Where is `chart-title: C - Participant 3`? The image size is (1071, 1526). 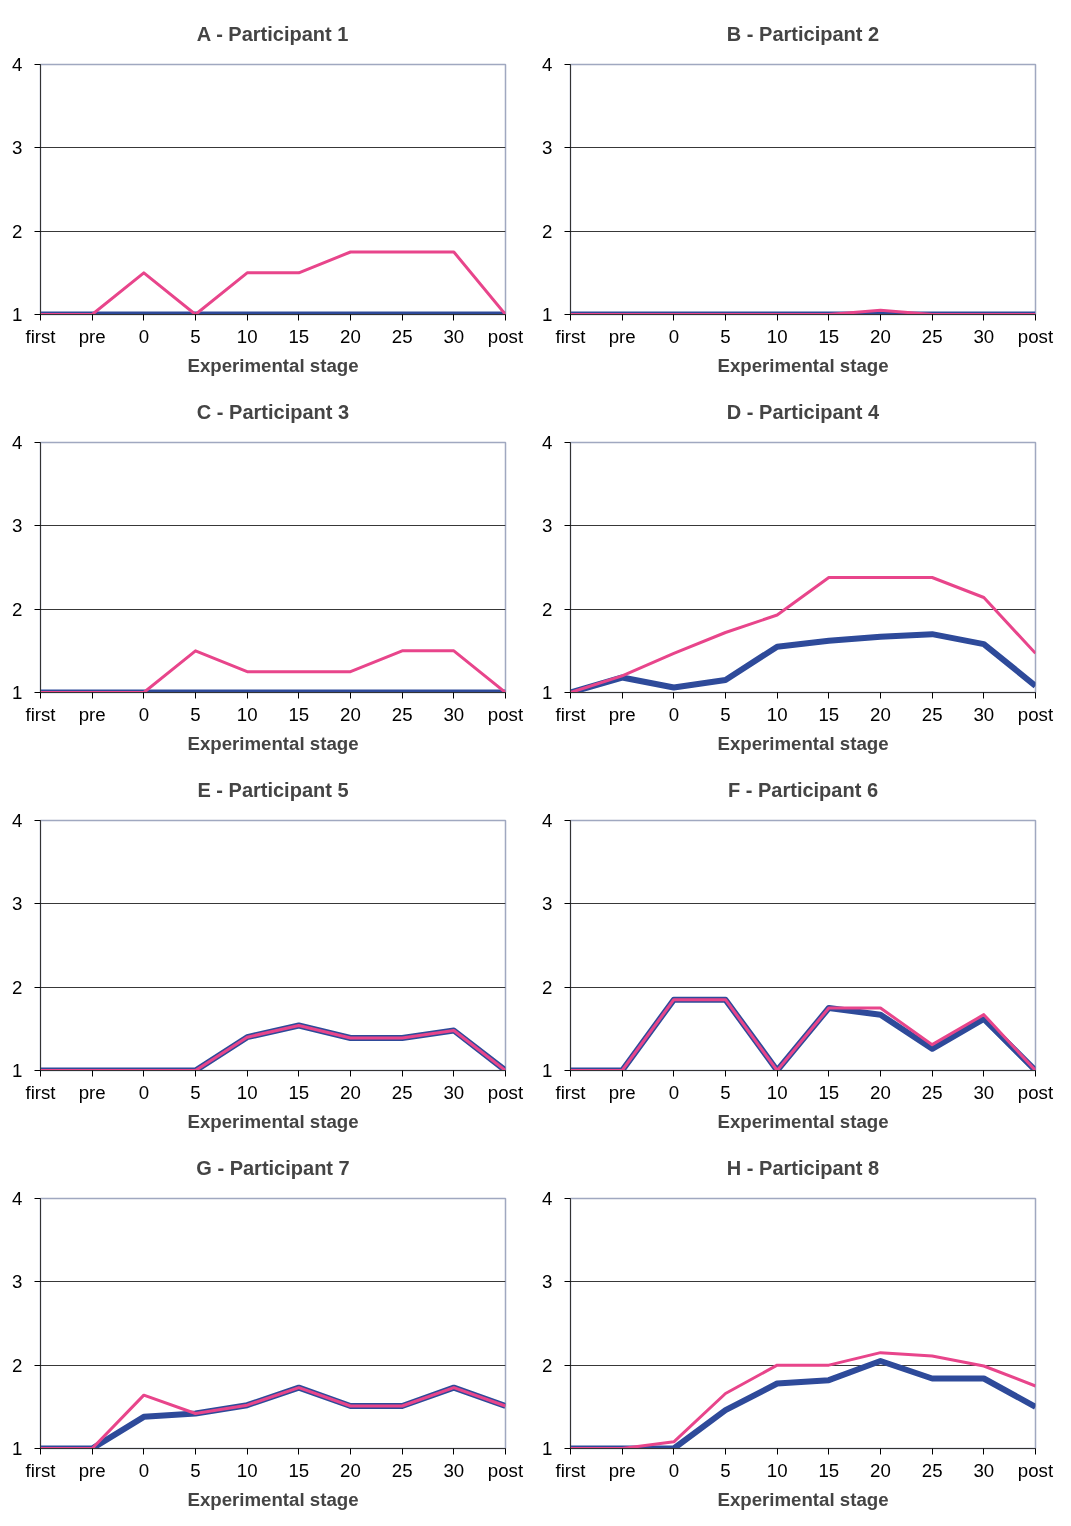
chart-title: C - Participant 3 is located at coordinates (273, 411).